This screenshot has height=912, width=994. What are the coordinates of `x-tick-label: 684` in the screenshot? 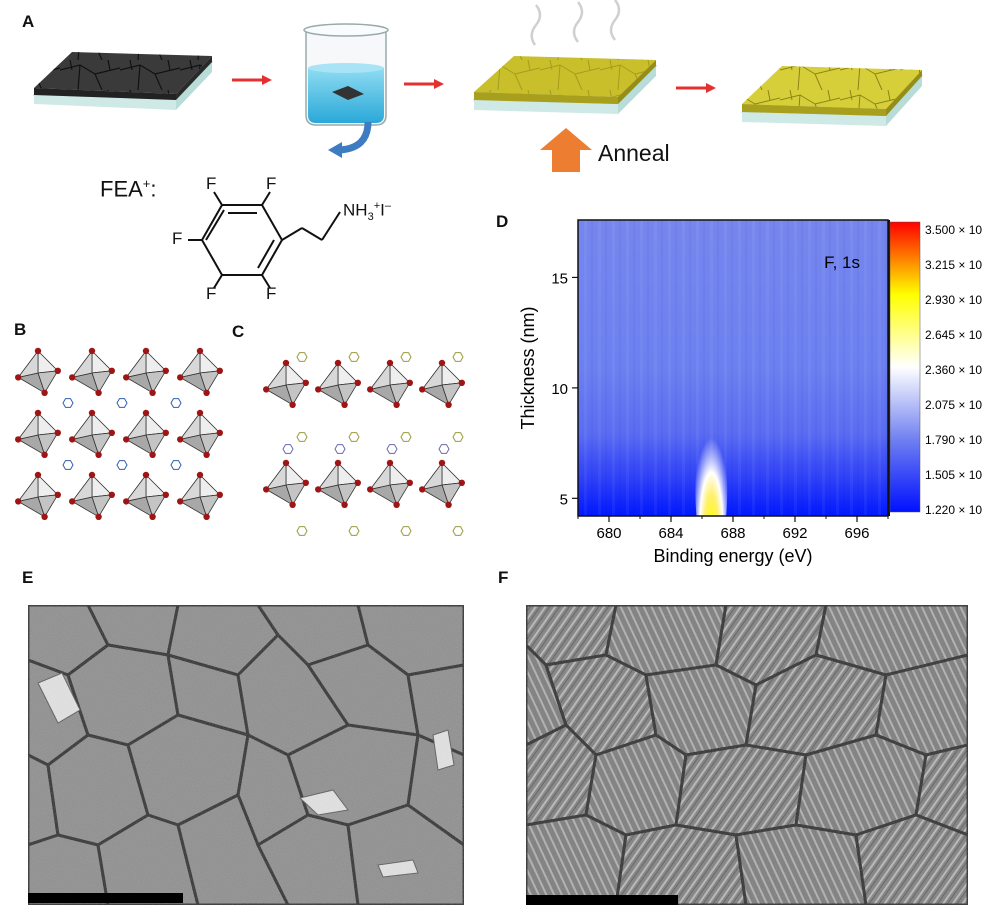 It's located at (670, 533).